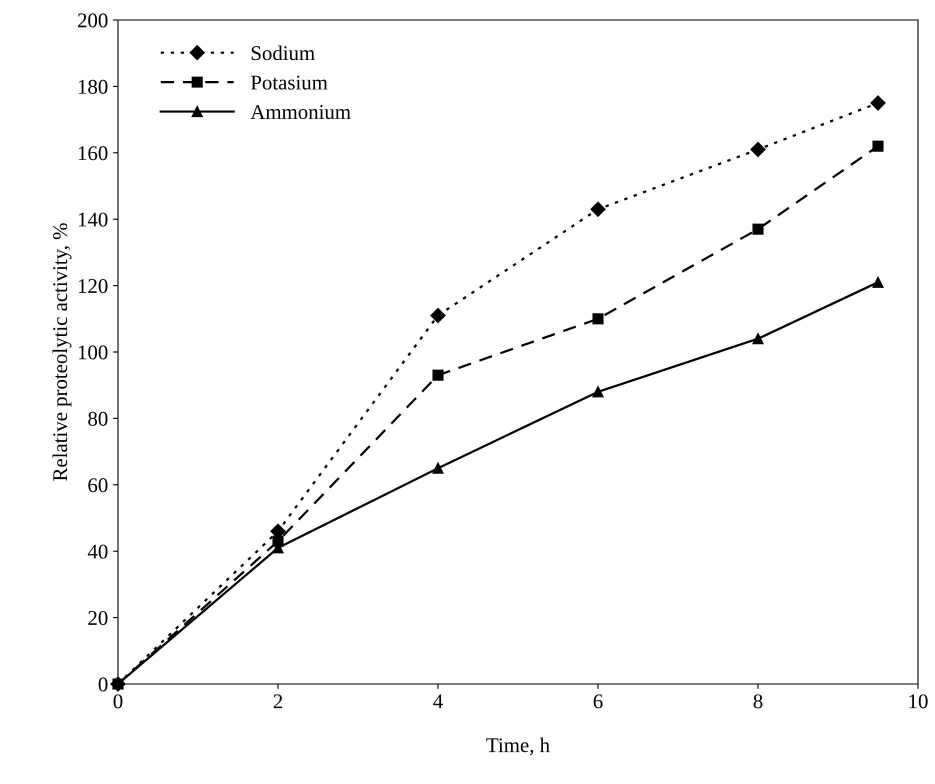 The image size is (935, 784). Describe the element at coordinates (518, 747) in the screenshot. I see `x-axis-title: Time, h` at that location.